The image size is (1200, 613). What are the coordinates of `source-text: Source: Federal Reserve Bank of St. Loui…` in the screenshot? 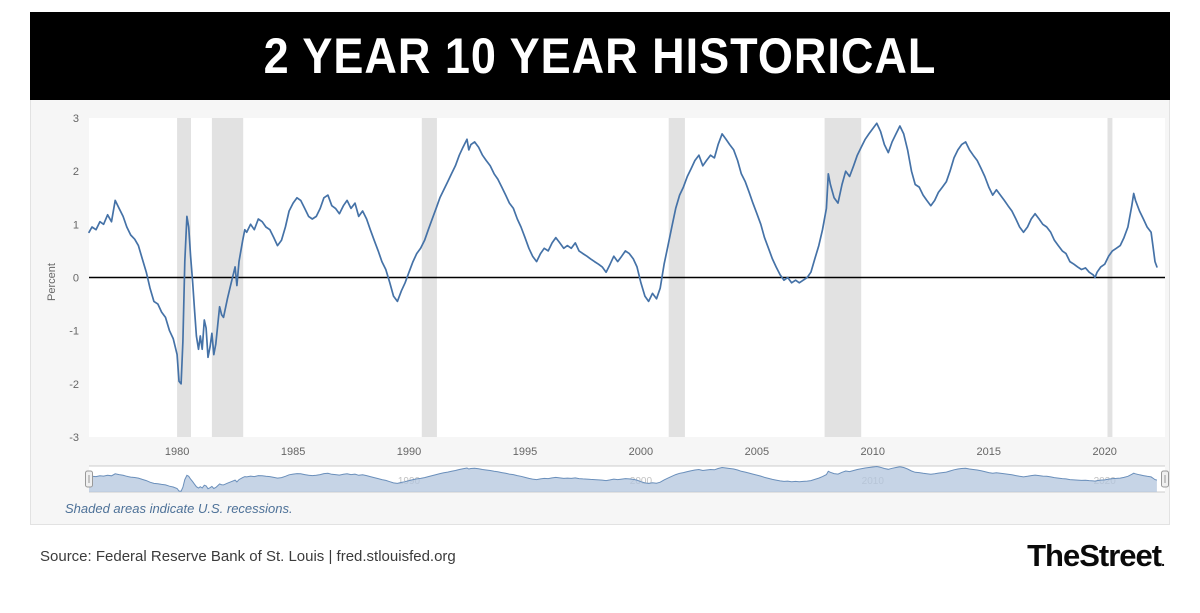 It's located at (248, 556).